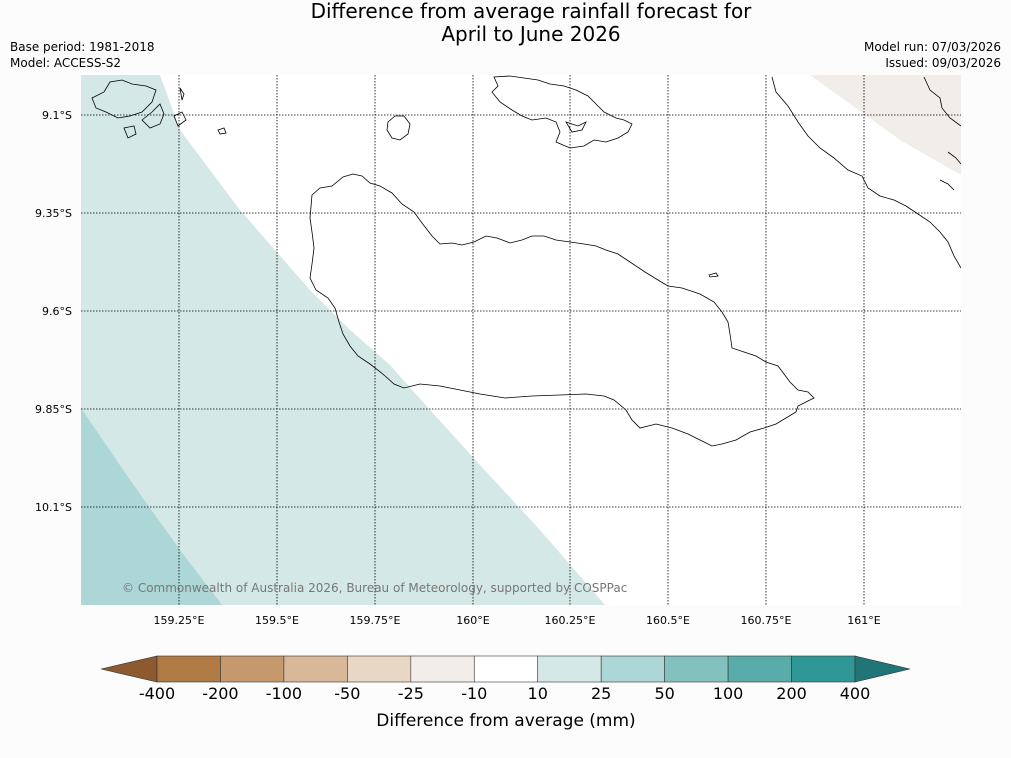 The width and height of the screenshot is (1011, 758). I want to click on issued-text: Issued: 09/03/2026, so click(943, 63).